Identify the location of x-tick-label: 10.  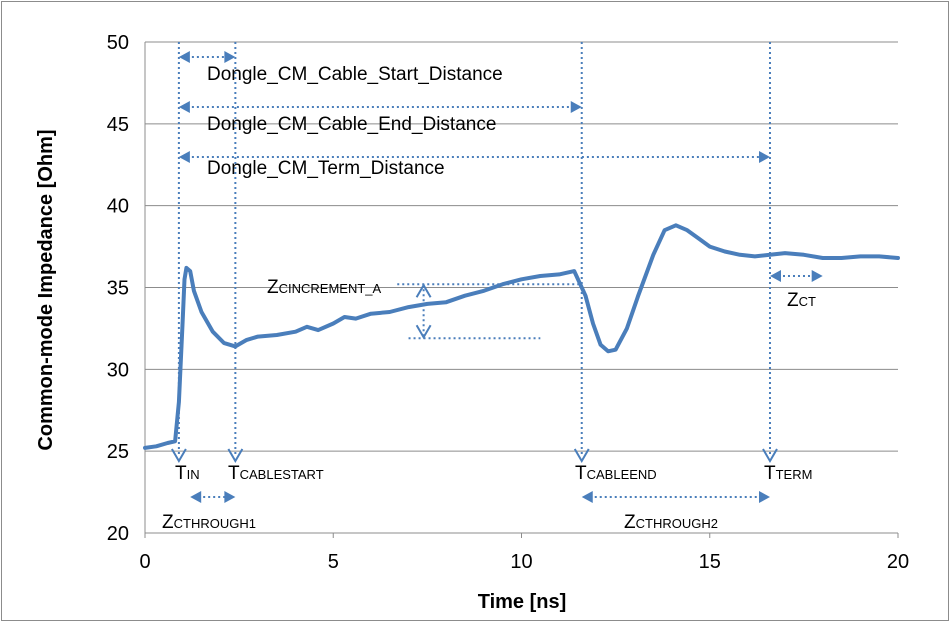
(521, 562).